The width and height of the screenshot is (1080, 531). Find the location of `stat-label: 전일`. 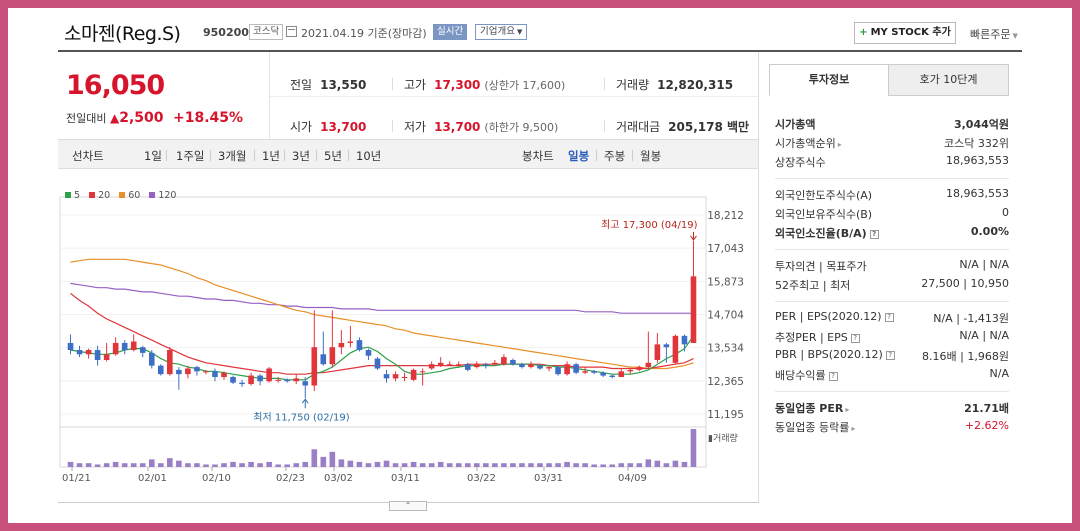

stat-label: 전일 is located at coordinates (301, 85).